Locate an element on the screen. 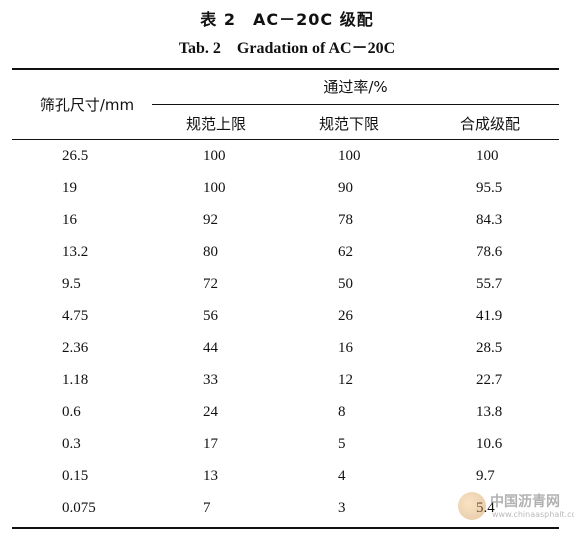 This screenshot has width=574, height=533. upper-limit-cell: 92 is located at coordinates (210, 220).